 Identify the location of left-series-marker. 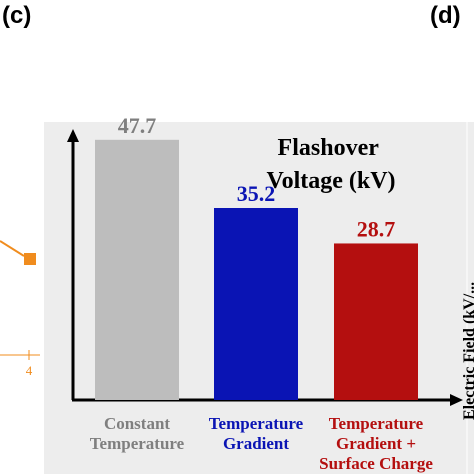
(30, 259).